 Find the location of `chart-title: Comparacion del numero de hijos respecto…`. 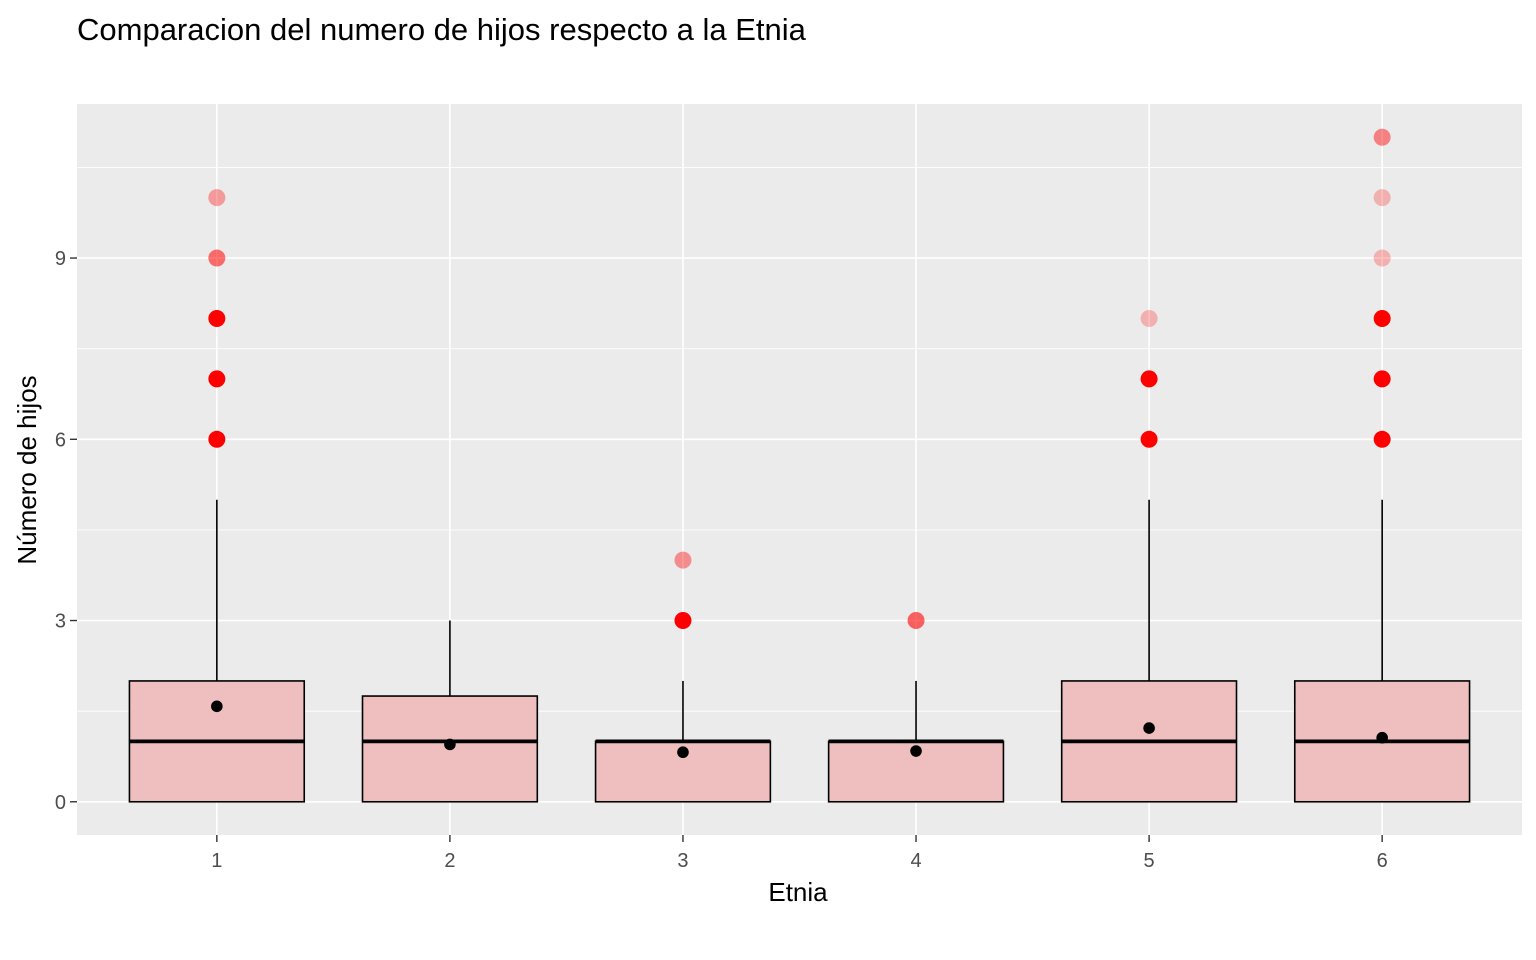

chart-title: Comparacion del numero de hijos respecto… is located at coordinates (442, 29).